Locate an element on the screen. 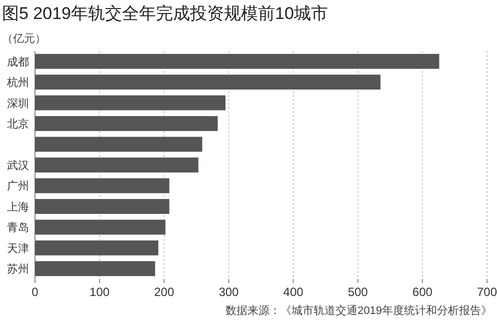 The image size is (497, 323). x-tick-label: 500 is located at coordinates (358, 292).